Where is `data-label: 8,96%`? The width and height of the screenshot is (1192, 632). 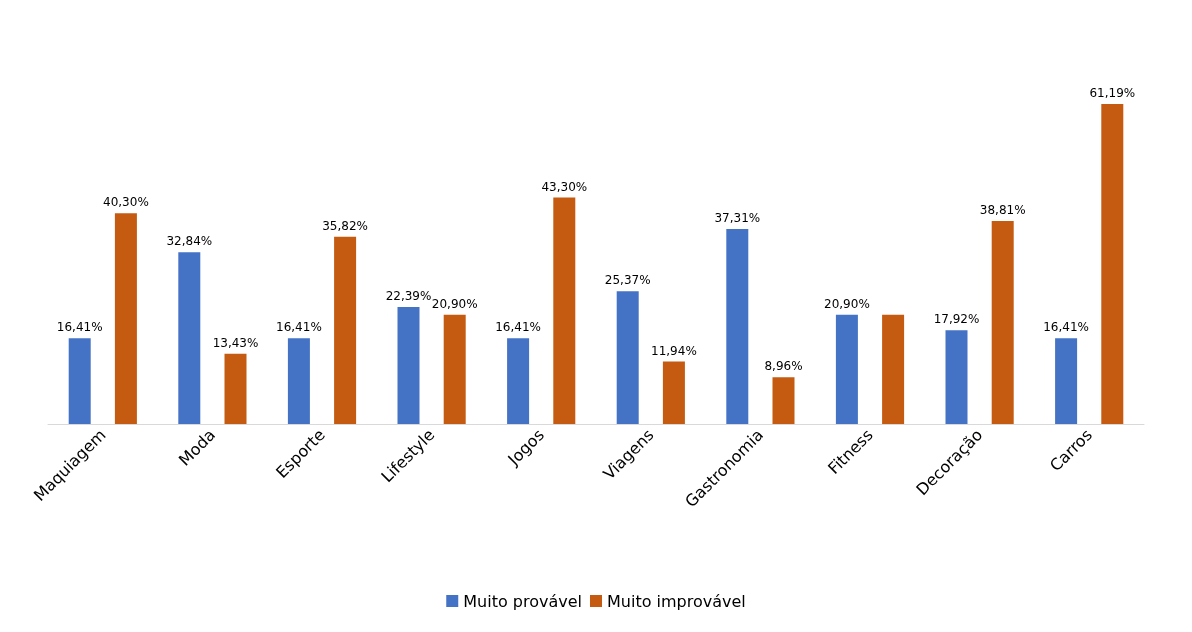
data-label: 8,96% is located at coordinates (783, 366).